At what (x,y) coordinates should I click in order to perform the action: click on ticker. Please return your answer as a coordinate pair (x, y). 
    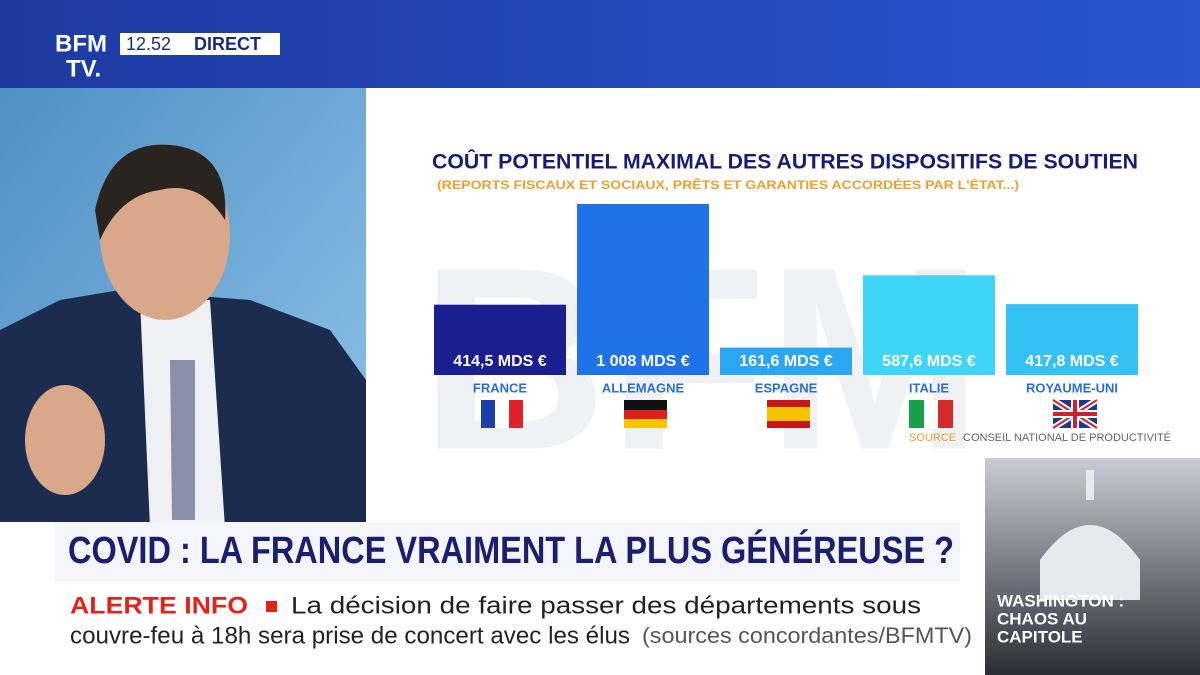
    Looking at the image, I should click on (492, 628).